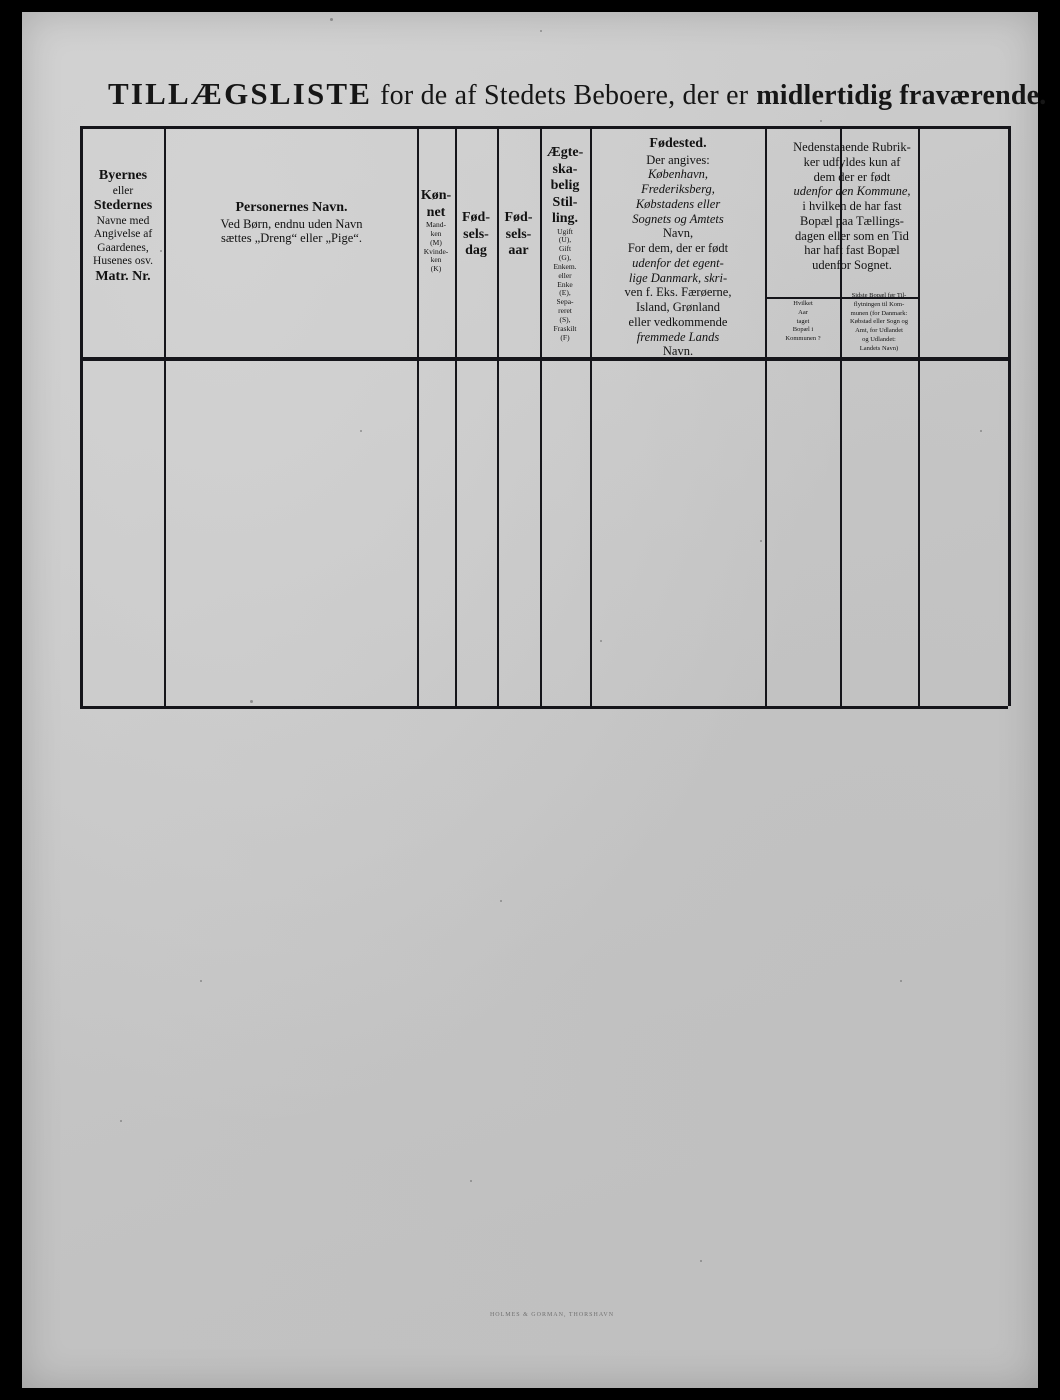  I want to click on header-line: reret, so click(565, 311).